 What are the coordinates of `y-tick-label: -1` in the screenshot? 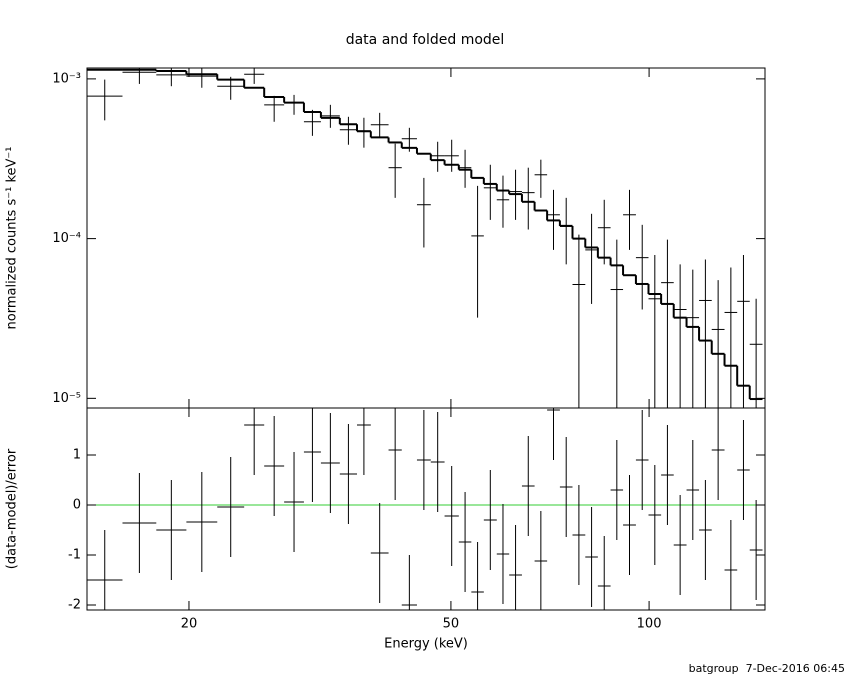 It's located at (74, 555).